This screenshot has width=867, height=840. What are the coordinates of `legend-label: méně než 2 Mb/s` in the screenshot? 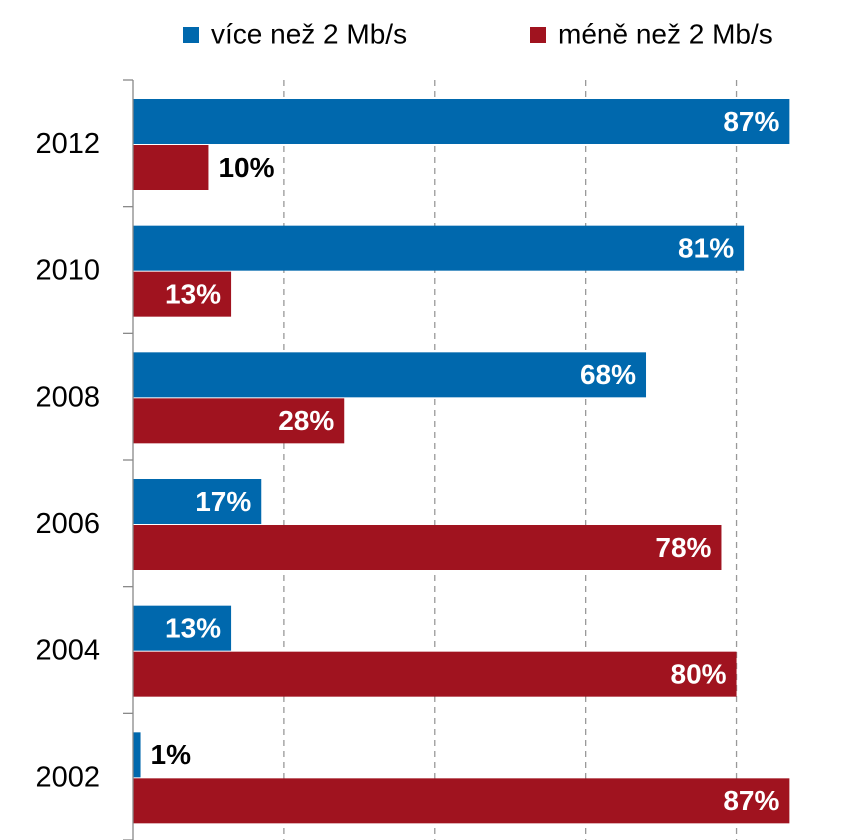 It's located at (665, 33).